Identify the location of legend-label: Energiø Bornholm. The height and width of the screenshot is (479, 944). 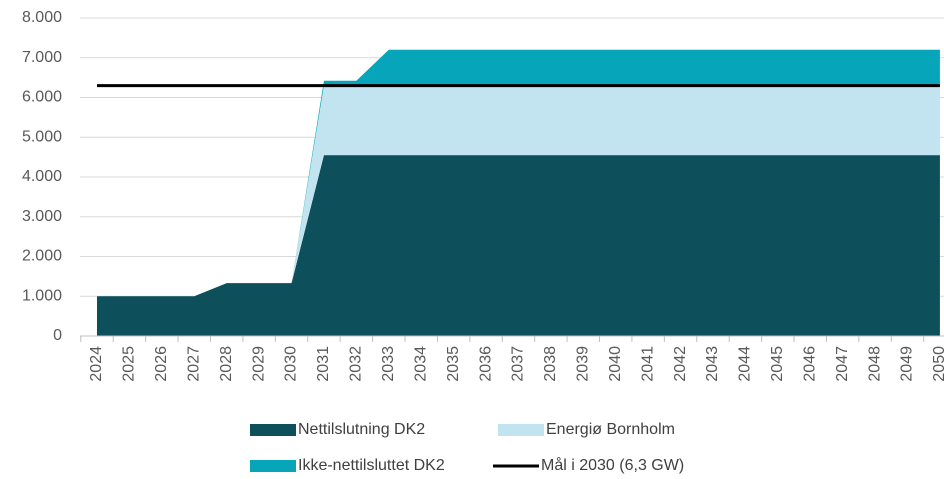
(610, 429).